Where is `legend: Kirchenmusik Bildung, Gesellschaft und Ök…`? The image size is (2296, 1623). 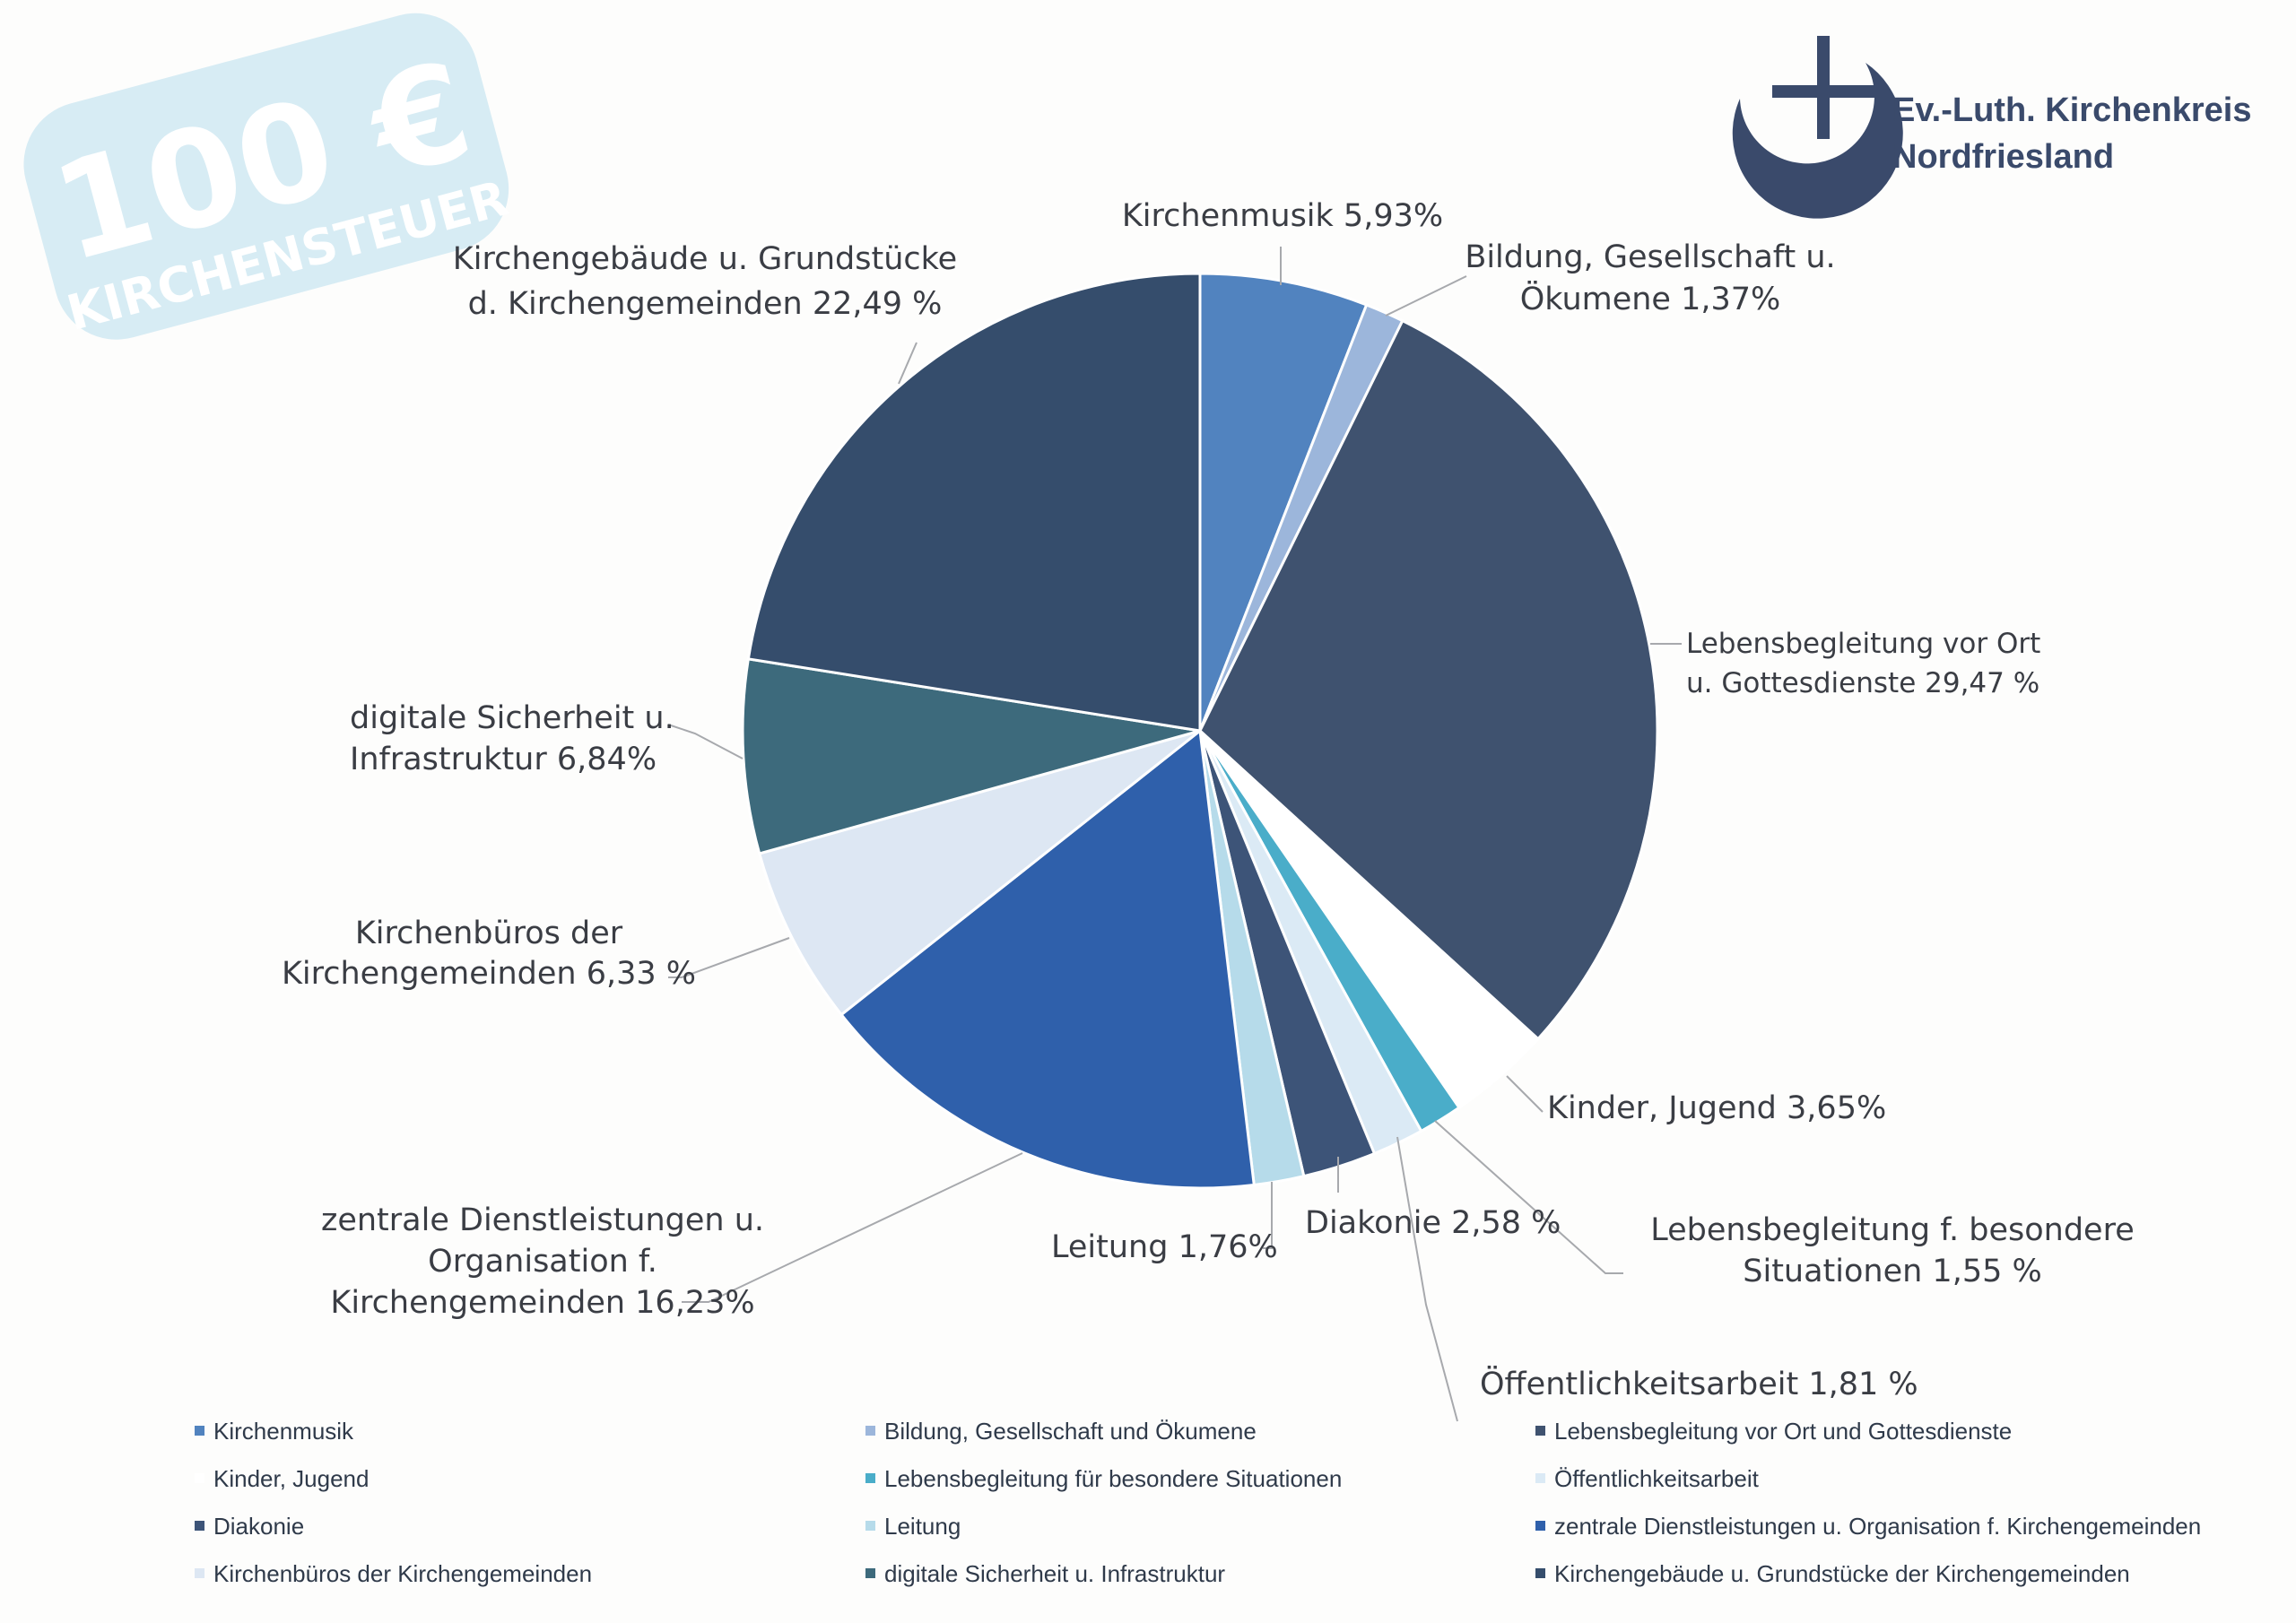
legend: Kirchenmusik Bildung, Gesellschaft und Ök… is located at coordinates (1198, 1502).